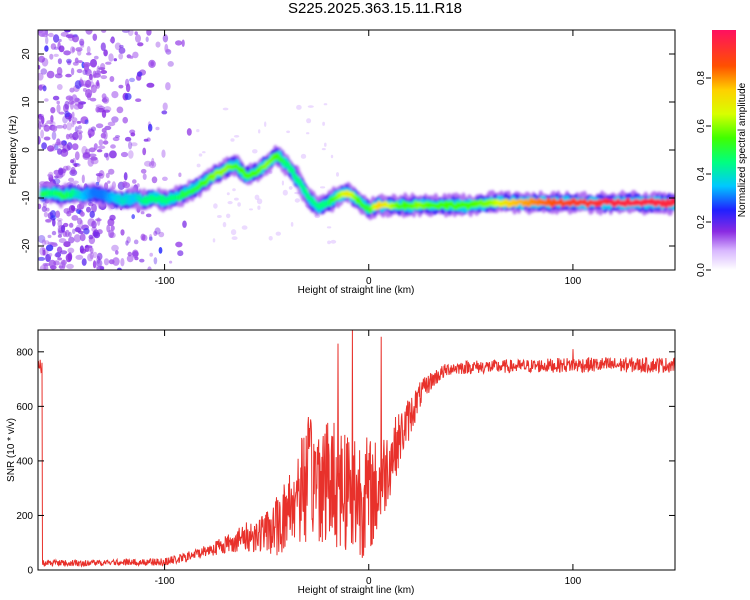 The width and height of the screenshot is (750, 600). What do you see at coordinates (26, 197) in the screenshot?
I see `y-tick-label: -10` at bounding box center [26, 197].